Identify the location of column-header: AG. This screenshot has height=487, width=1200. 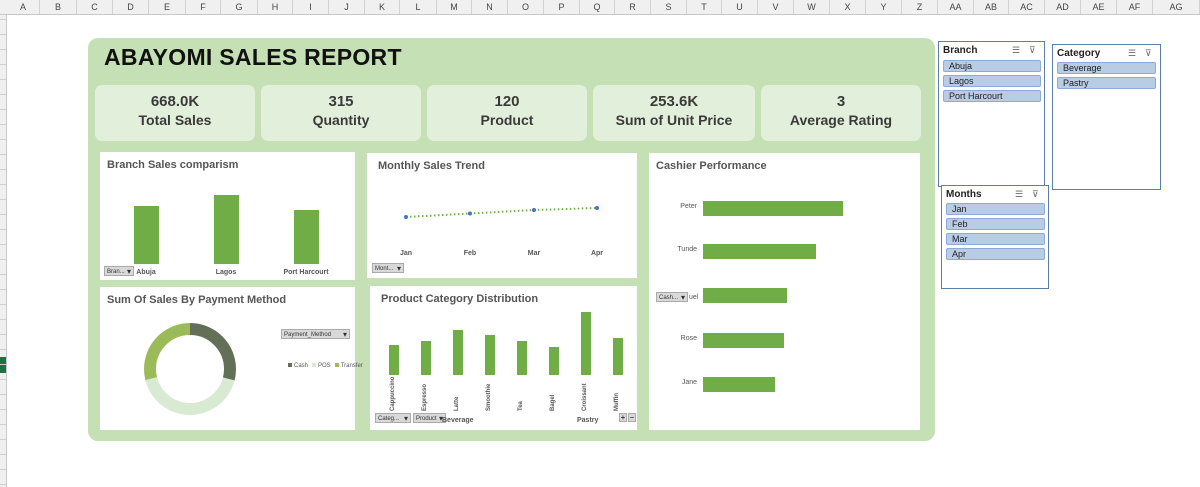
(1176, 7).